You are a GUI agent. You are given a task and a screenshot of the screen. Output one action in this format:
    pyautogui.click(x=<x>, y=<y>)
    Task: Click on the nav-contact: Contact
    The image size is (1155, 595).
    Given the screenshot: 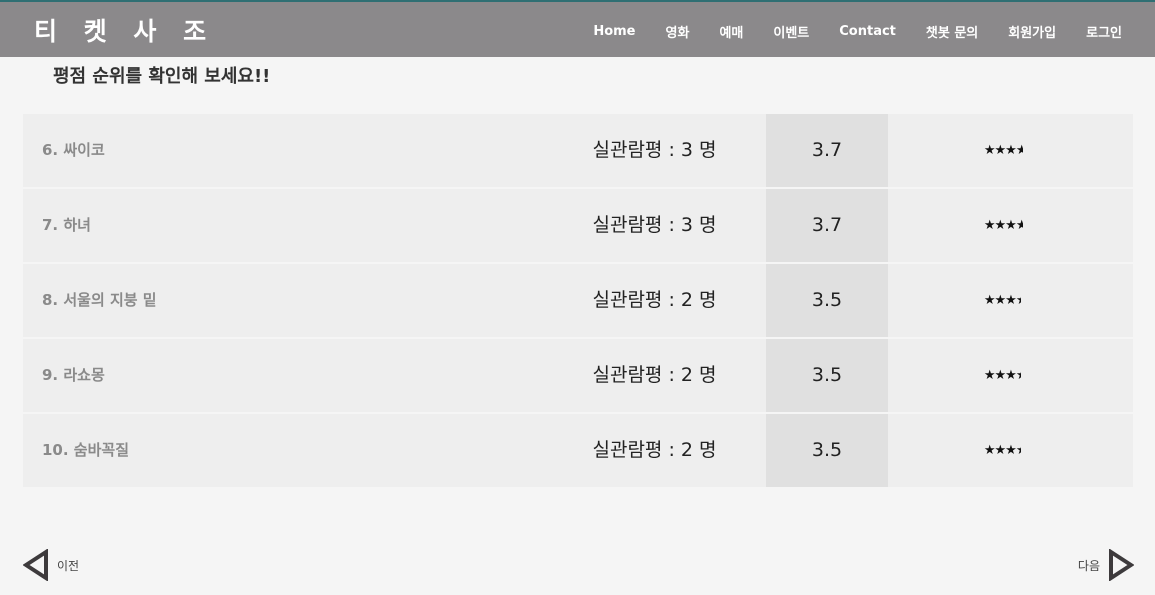 What is the action you would take?
    pyautogui.click(x=867, y=31)
    